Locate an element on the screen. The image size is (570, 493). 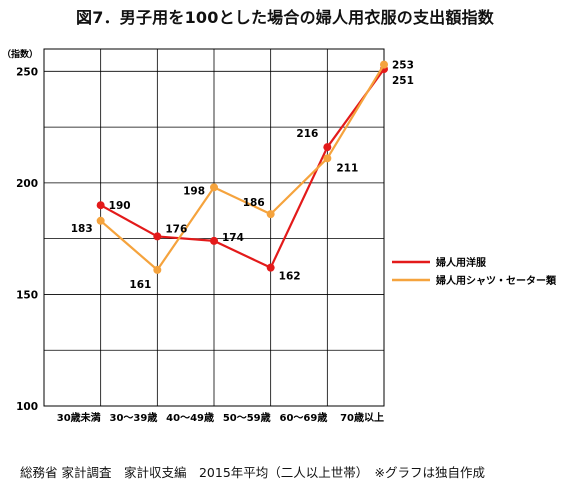
data-label-series-2: 186 is located at coordinates (254, 203).